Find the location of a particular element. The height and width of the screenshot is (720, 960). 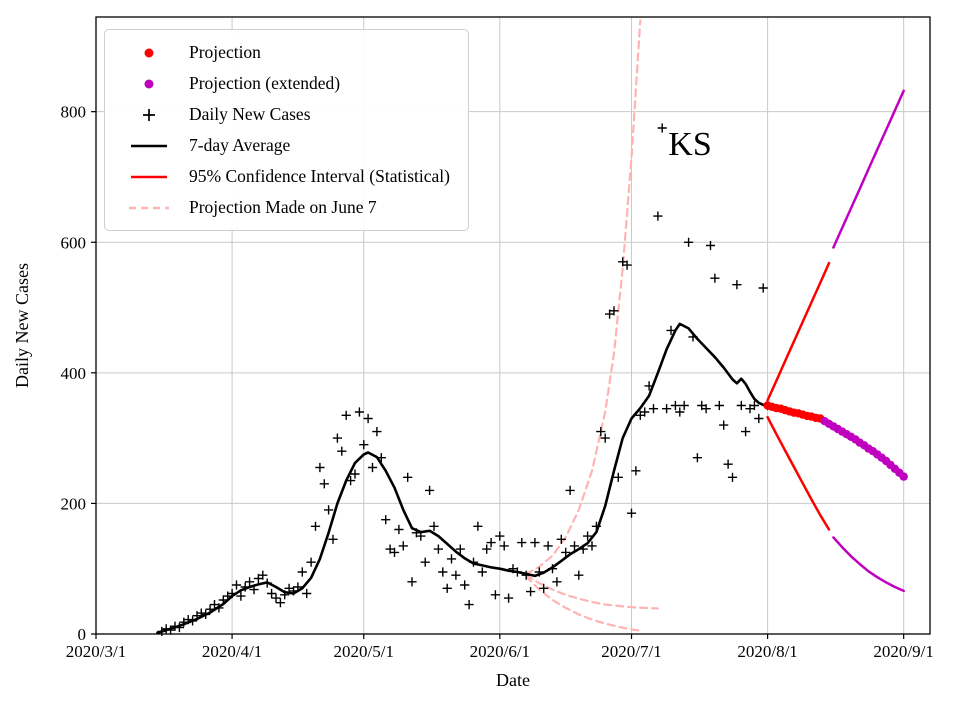

black-line-icon is located at coordinates (149, 145).